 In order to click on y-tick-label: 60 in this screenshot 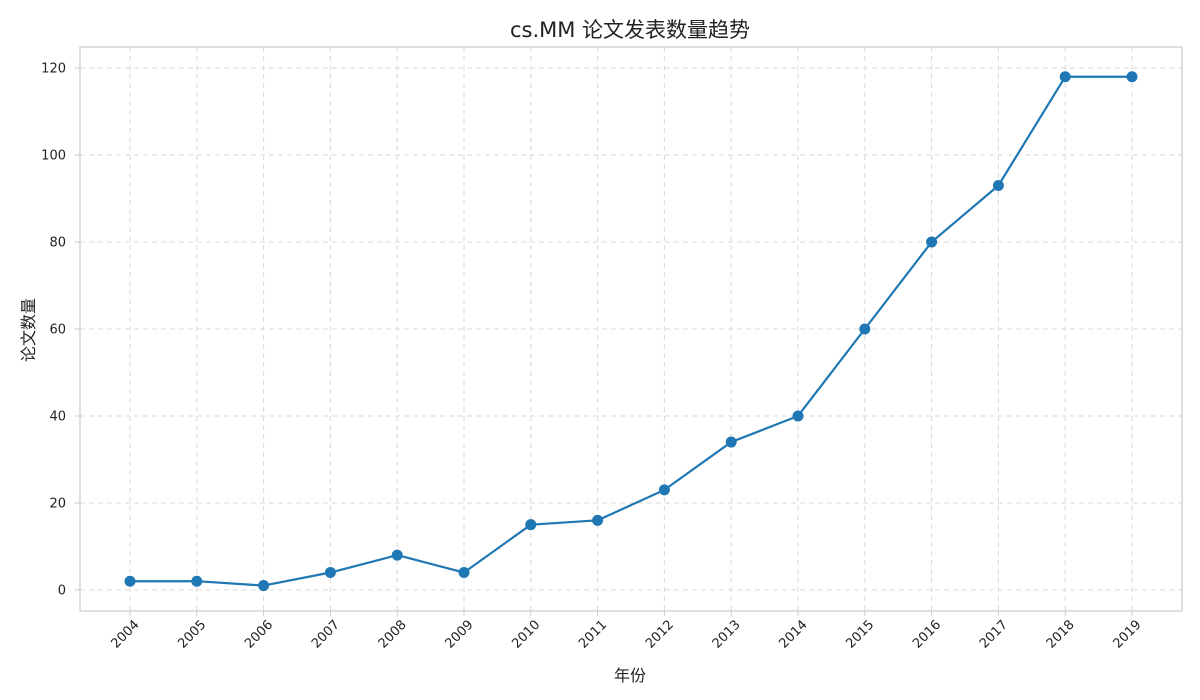, I will do `click(57, 330)`.